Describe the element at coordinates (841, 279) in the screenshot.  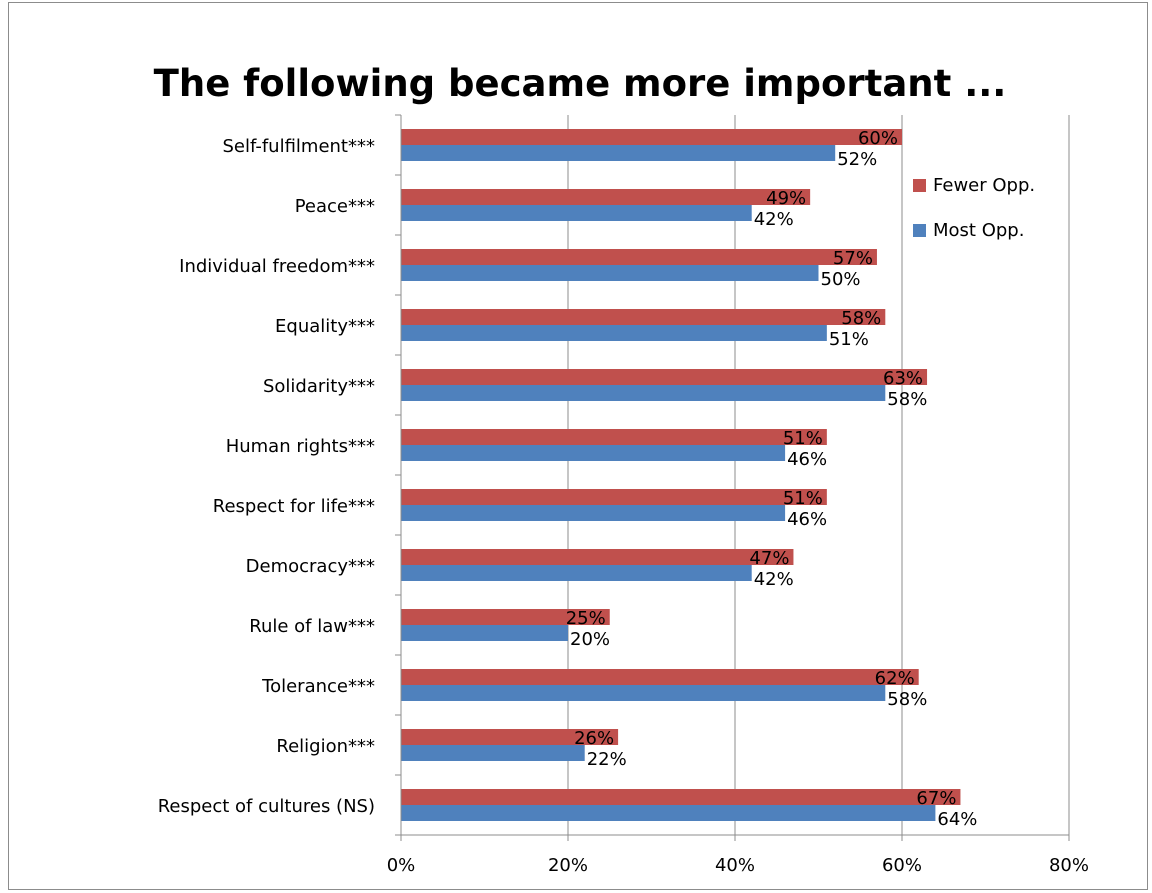
I see `data-label-most-opp: 50%` at that location.